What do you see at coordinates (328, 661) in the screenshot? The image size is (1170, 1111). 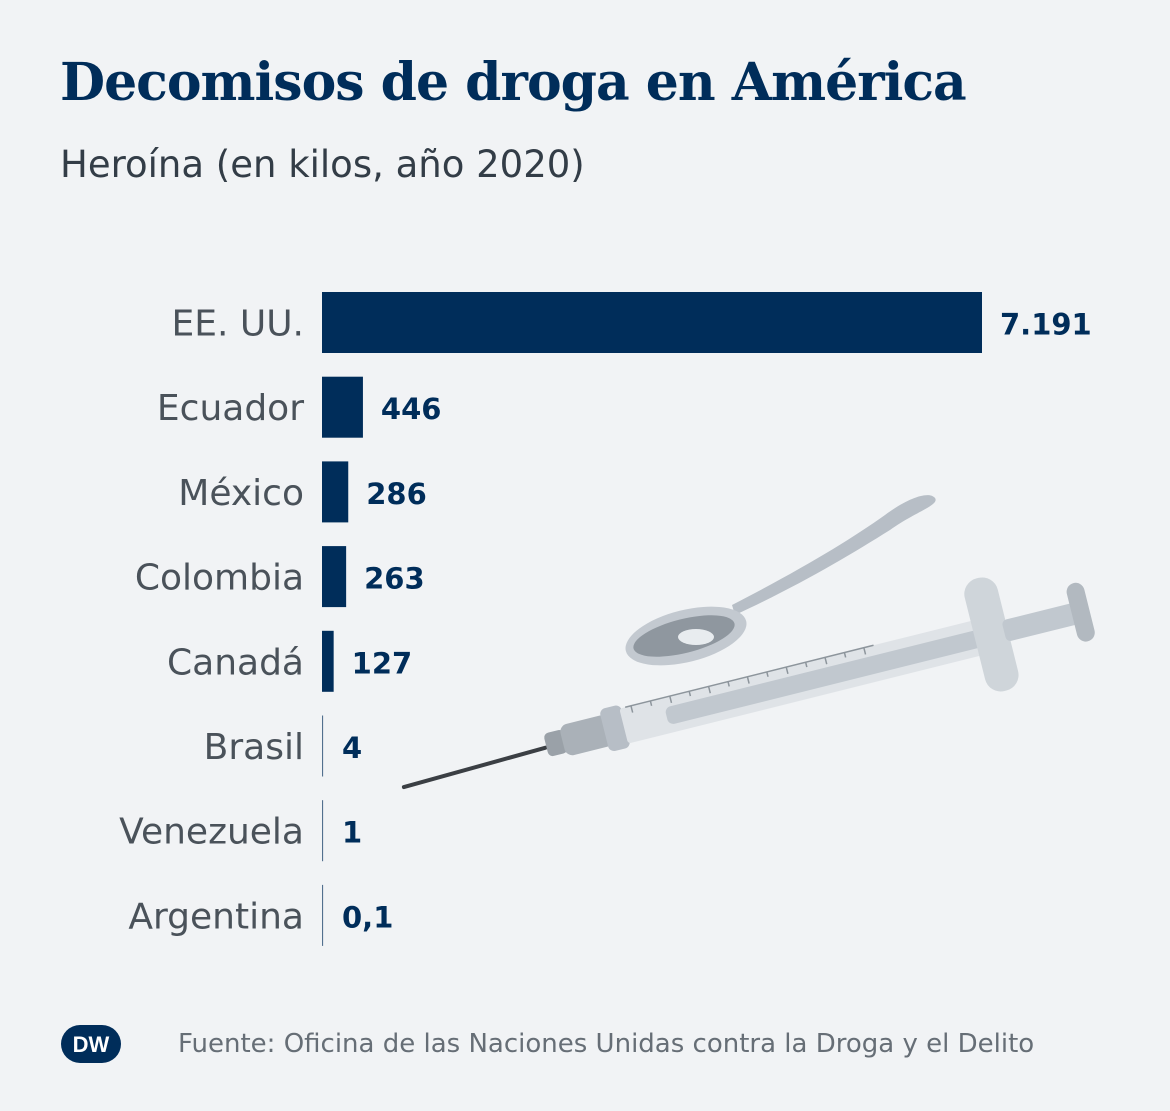 I see `bar-canada` at bounding box center [328, 661].